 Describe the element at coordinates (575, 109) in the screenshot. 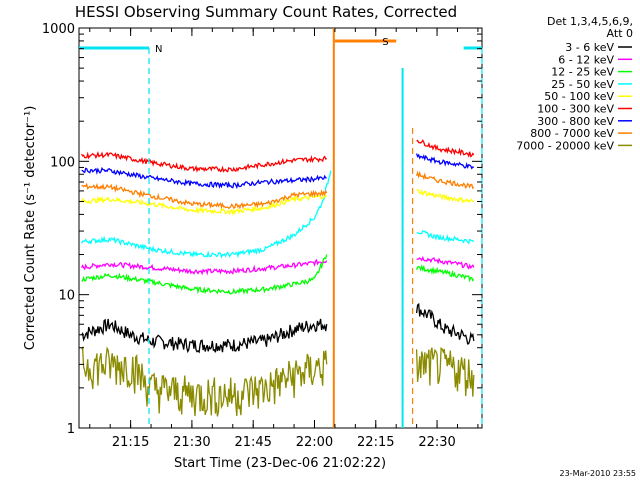

I see `legend-label: 100 - 300 keV` at that location.